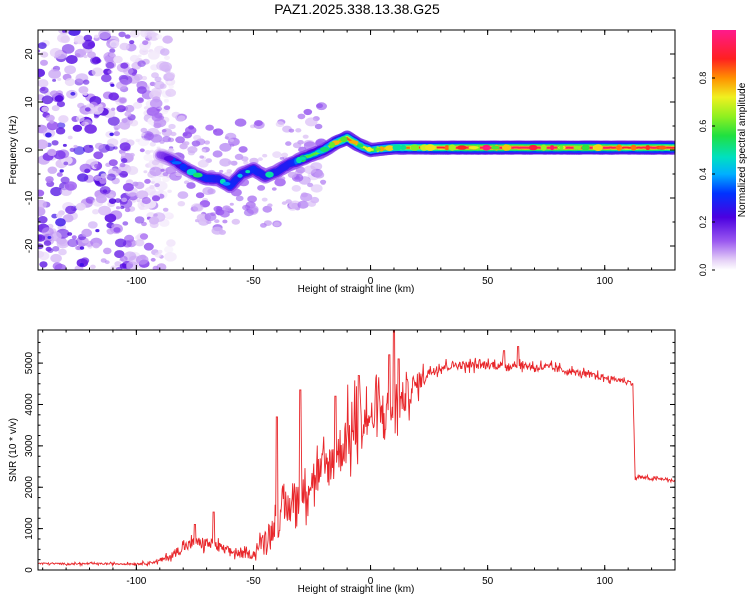 This screenshot has height=600, width=750. Describe the element at coordinates (29, 528) in the screenshot. I see `y-tick-label: 1000` at that location.